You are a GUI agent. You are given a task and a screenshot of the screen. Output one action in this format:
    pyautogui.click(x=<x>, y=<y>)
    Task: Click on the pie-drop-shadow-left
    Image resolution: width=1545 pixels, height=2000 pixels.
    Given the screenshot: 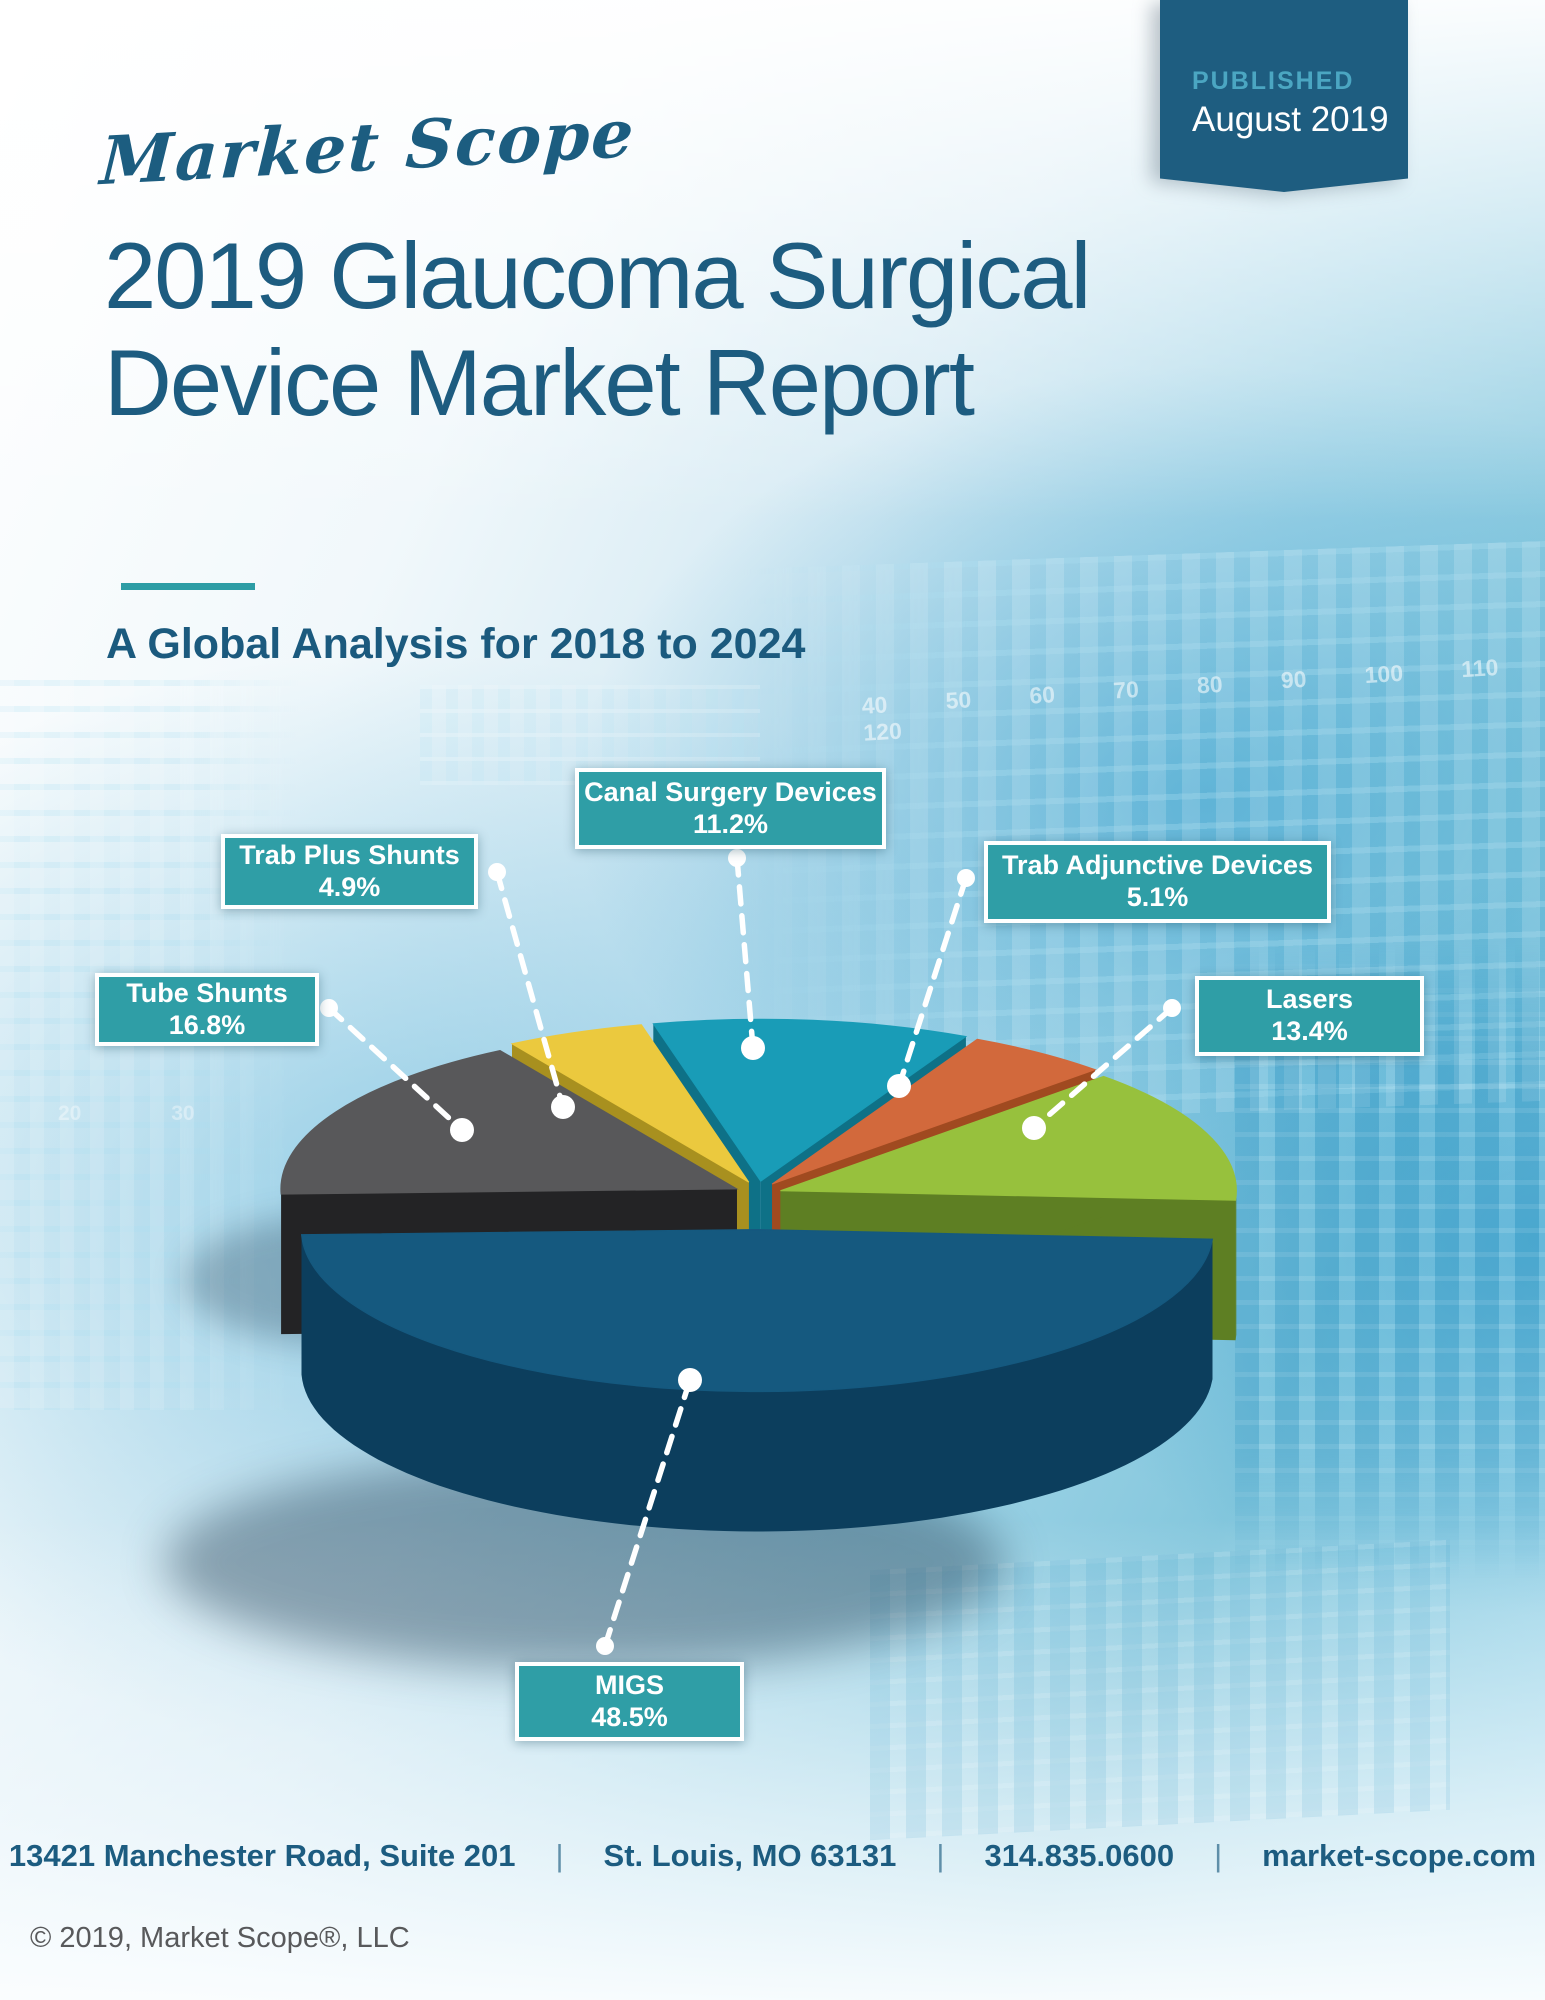 What is the action you would take?
    pyautogui.click(x=340, y=1280)
    